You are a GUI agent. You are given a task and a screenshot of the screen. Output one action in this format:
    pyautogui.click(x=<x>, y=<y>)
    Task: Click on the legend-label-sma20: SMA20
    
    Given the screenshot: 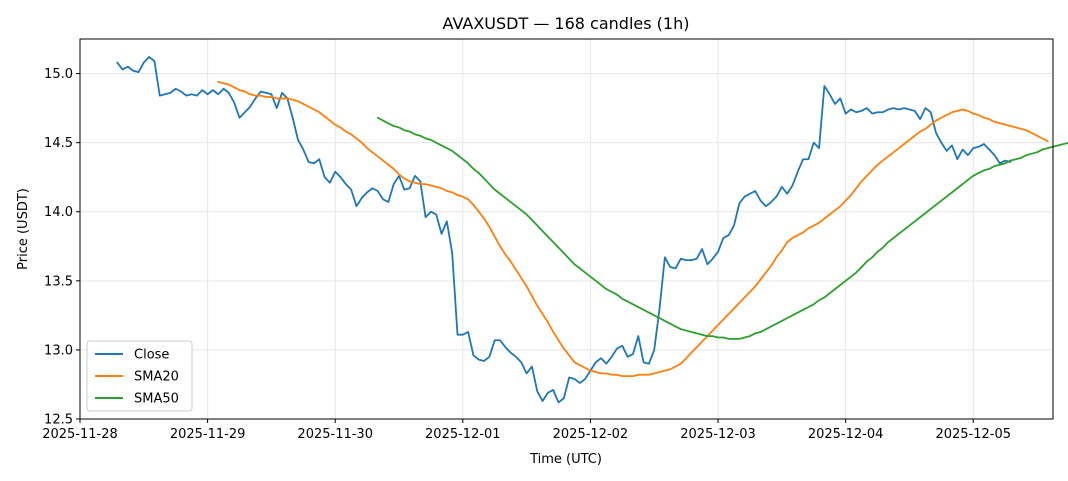 What is the action you would take?
    pyautogui.click(x=156, y=377)
    